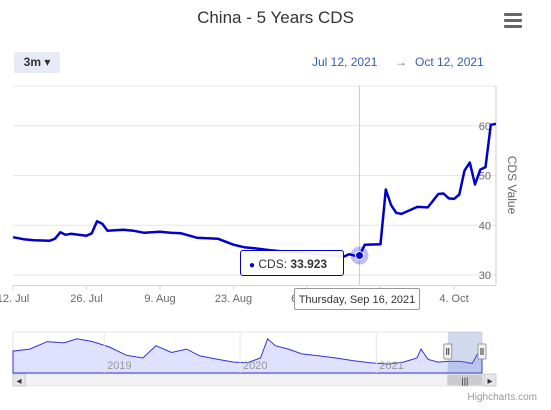 This screenshot has height=410, width=551. I want to click on tooltip-series-label: CDS:, so click(273, 264).